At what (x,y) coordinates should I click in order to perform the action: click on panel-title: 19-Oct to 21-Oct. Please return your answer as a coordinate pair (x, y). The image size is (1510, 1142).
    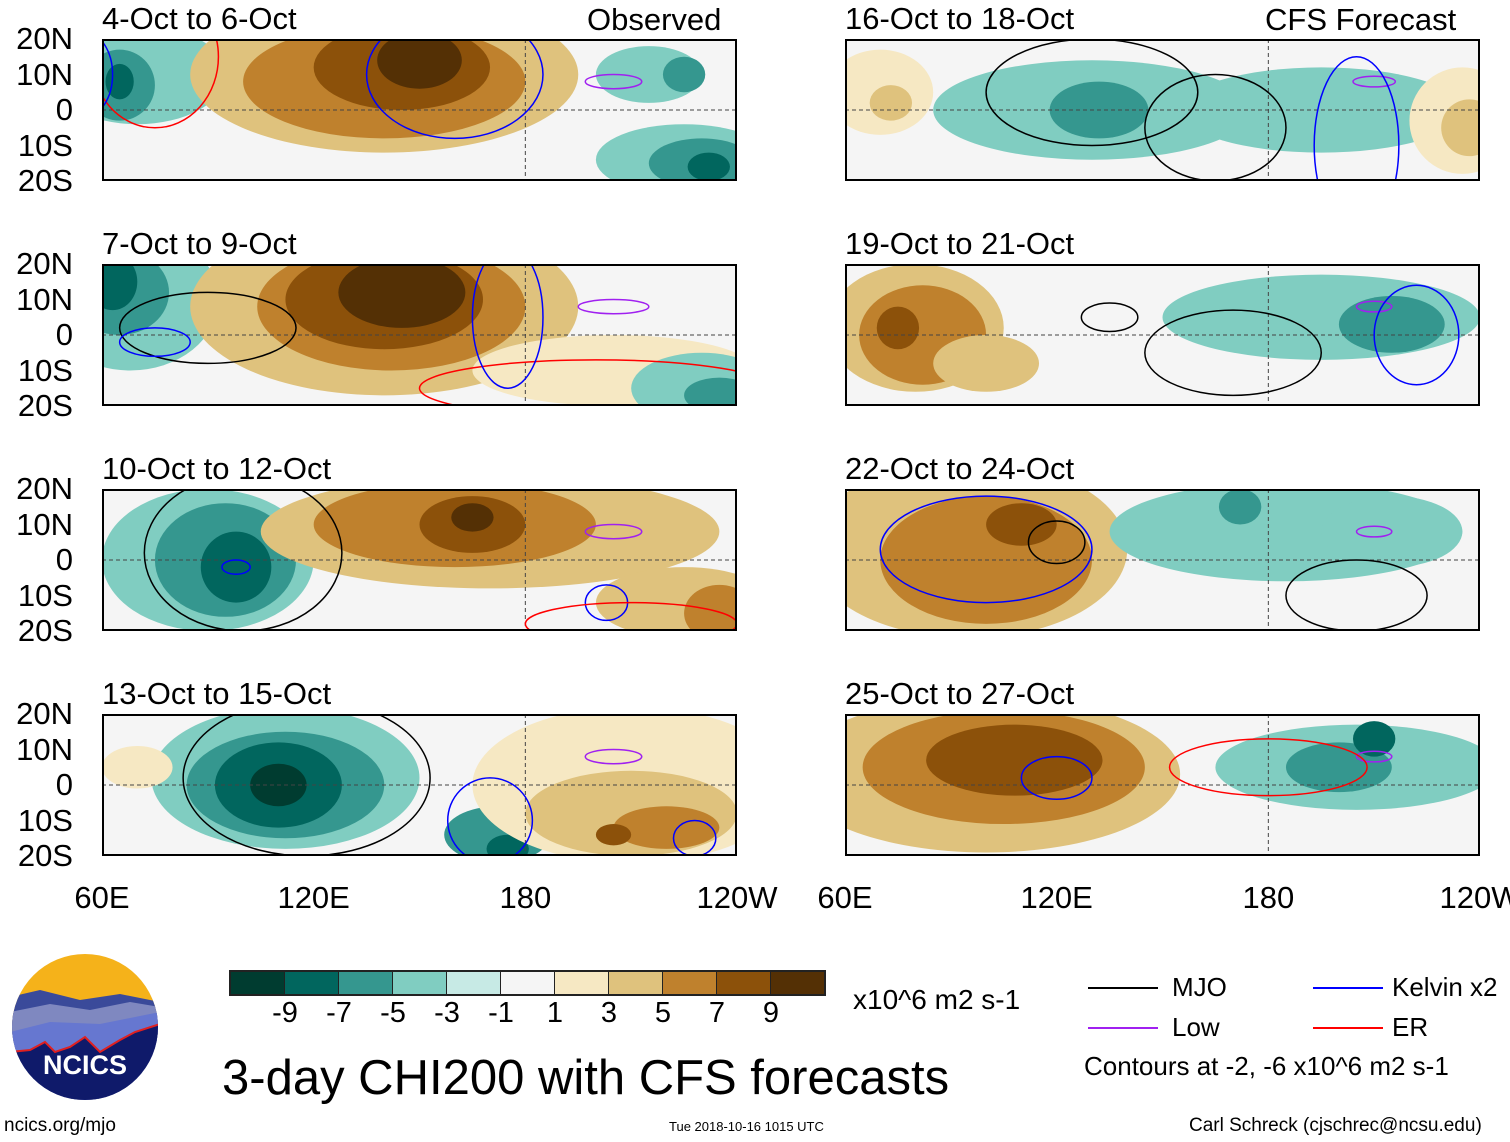
    Looking at the image, I should click on (960, 243).